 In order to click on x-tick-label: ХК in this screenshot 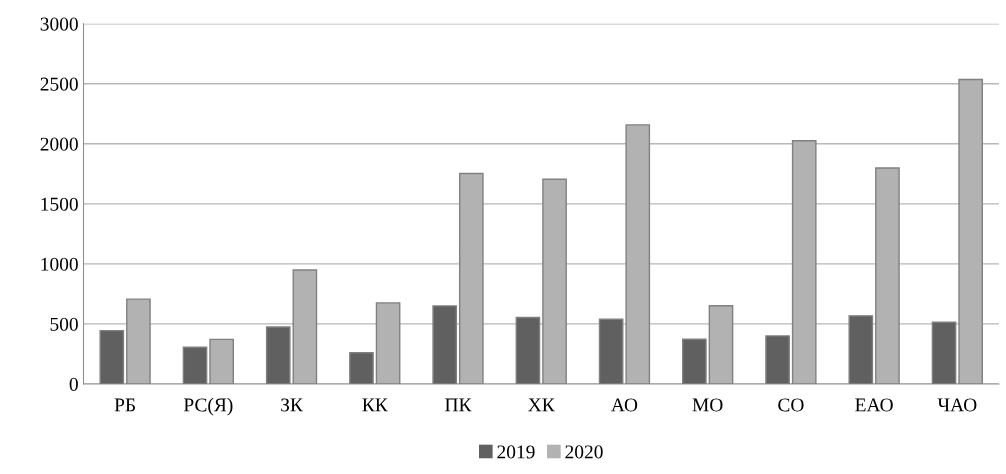, I will do `click(541, 405)`.